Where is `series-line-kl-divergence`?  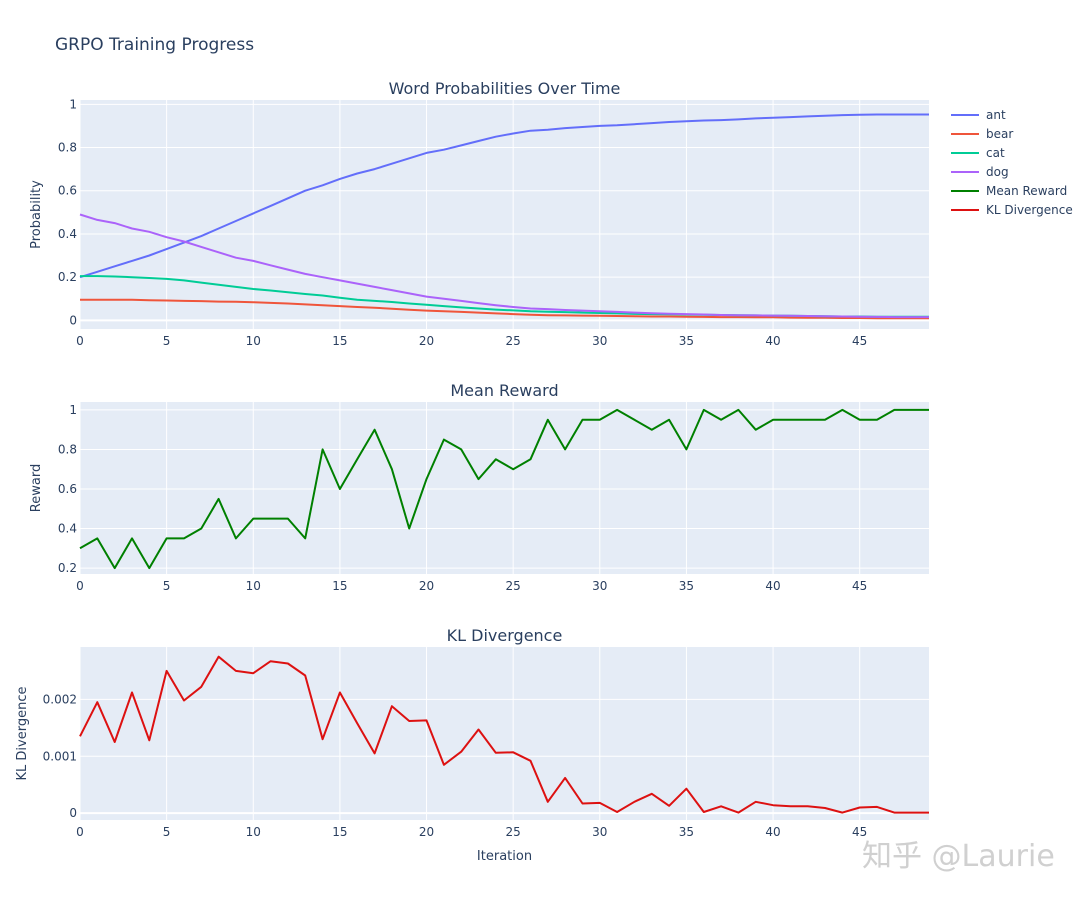 series-line-kl-divergence is located at coordinates (504, 734).